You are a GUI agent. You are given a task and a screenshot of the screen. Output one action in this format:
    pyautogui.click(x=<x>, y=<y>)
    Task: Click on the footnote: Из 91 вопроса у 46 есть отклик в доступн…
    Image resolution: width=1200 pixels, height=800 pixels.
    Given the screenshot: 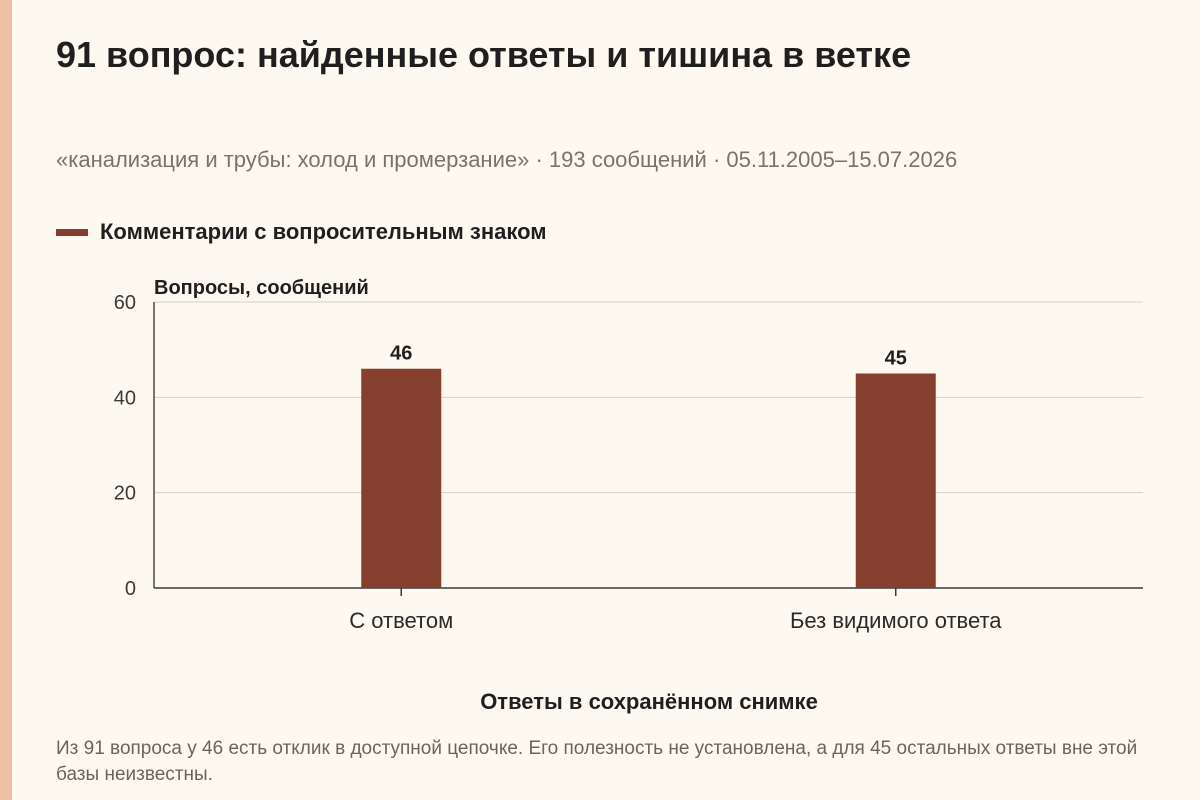 What is the action you would take?
    pyautogui.click(x=597, y=761)
    